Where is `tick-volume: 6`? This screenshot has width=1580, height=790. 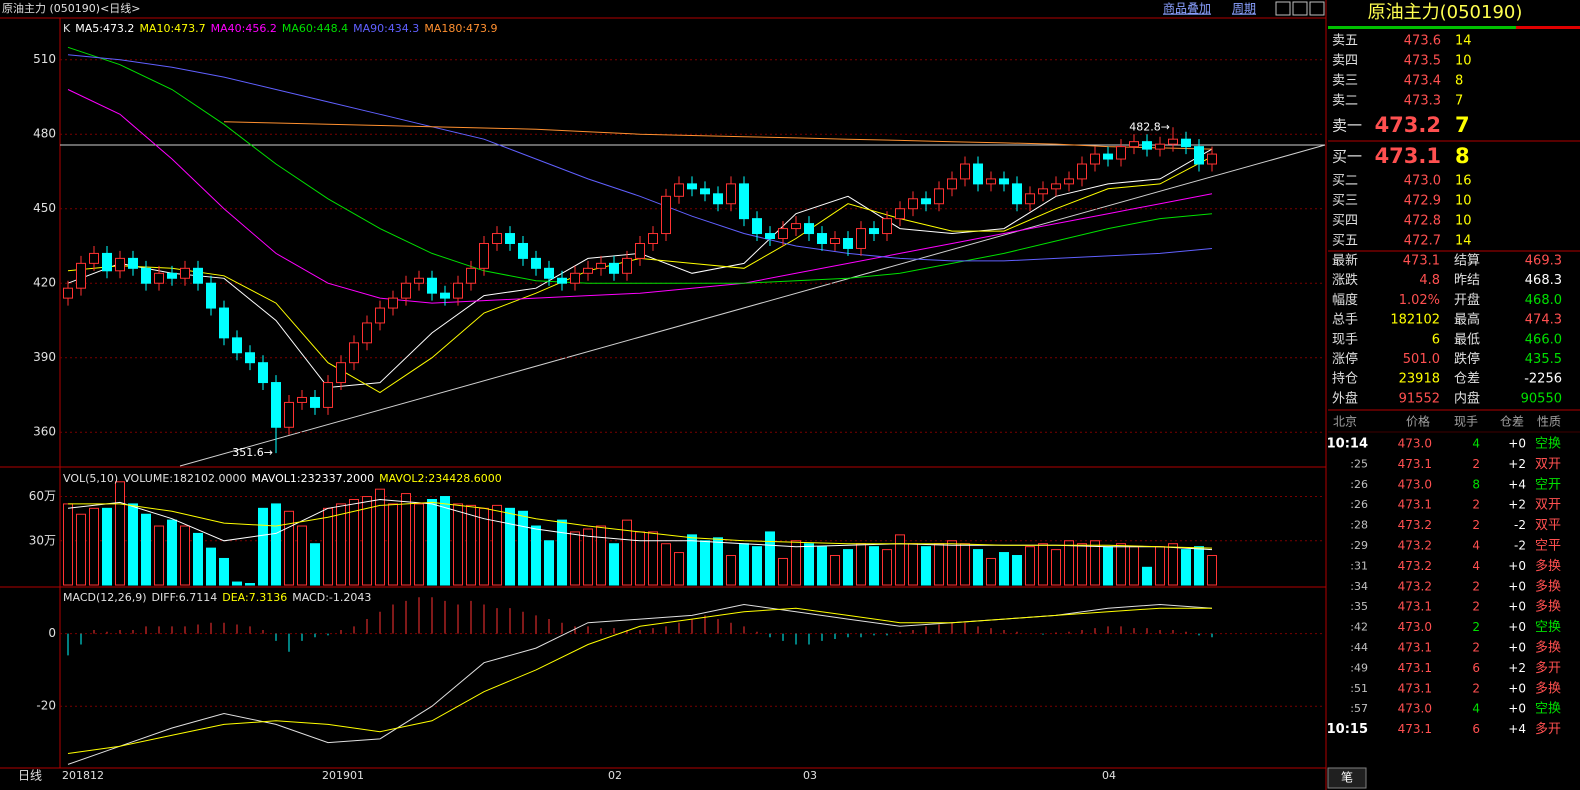
tick-volume: 6 is located at coordinates (1476, 729).